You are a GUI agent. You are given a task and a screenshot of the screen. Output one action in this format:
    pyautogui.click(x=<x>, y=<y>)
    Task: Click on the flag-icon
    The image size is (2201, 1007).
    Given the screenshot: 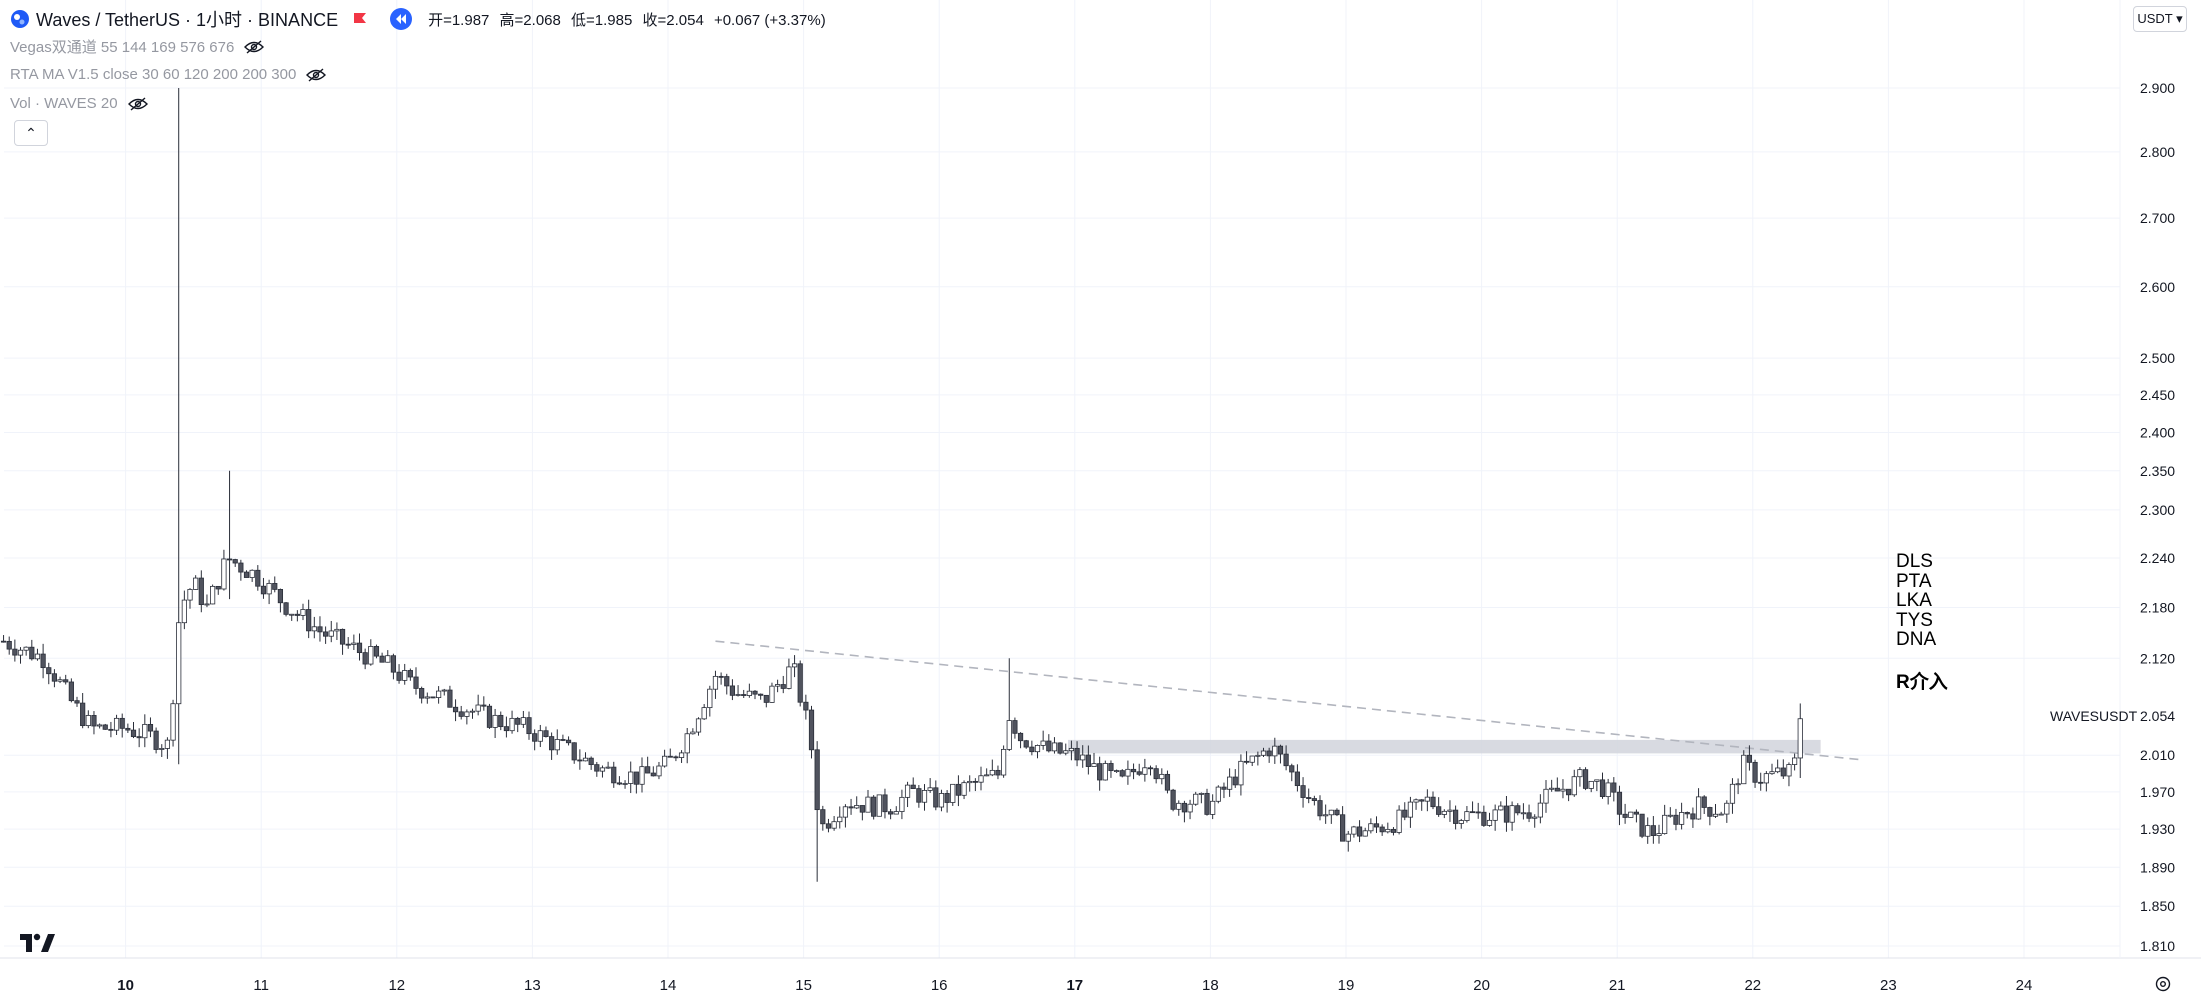 What is the action you would take?
    pyautogui.click(x=360, y=19)
    